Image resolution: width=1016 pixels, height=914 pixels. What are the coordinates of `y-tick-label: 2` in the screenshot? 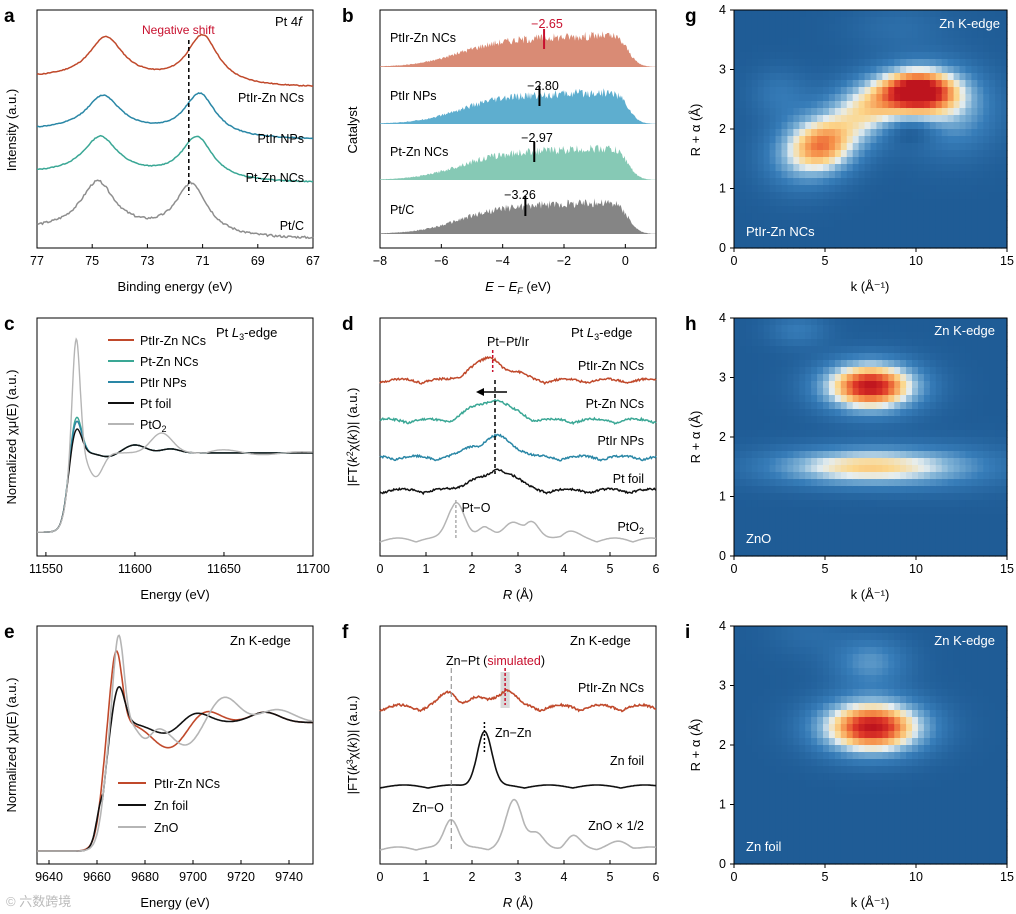 It's located at (722, 437).